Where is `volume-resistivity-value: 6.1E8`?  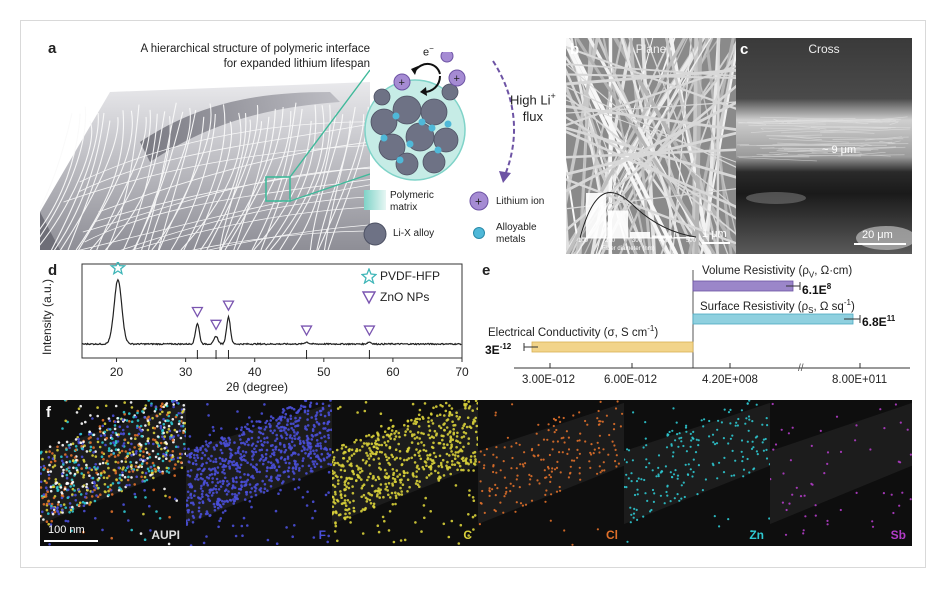 volume-resistivity-value: 6.1E8 is located at coordinates (817, 289).